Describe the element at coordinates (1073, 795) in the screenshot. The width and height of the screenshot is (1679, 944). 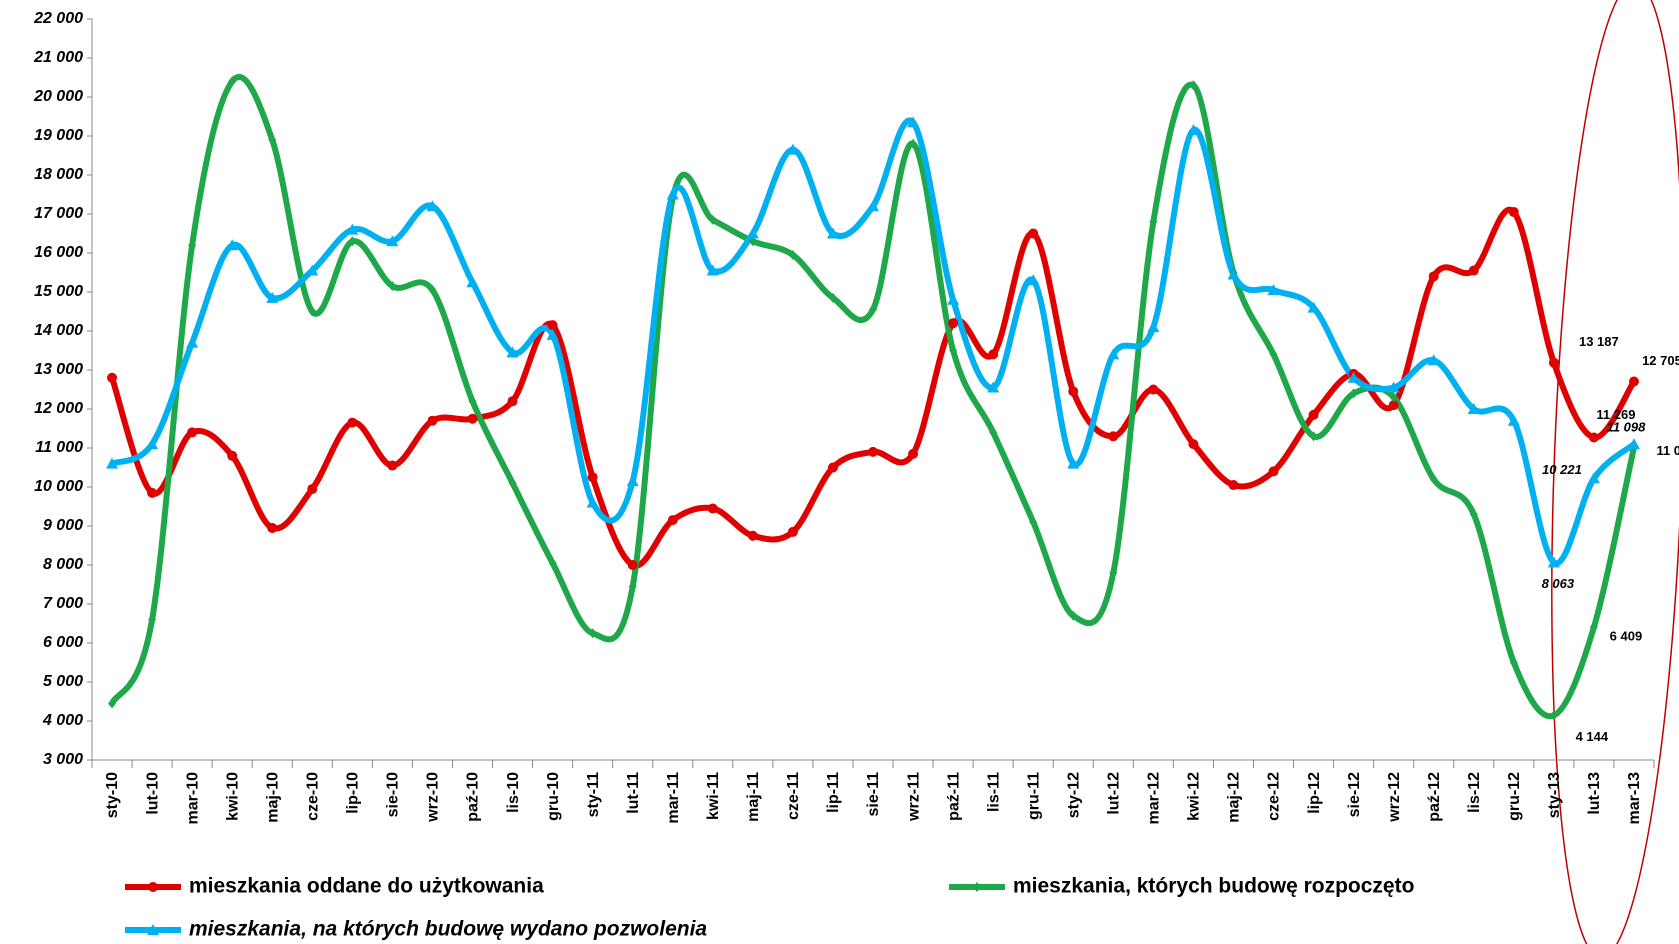
I see `x-tick-label: sty-12` at that location.